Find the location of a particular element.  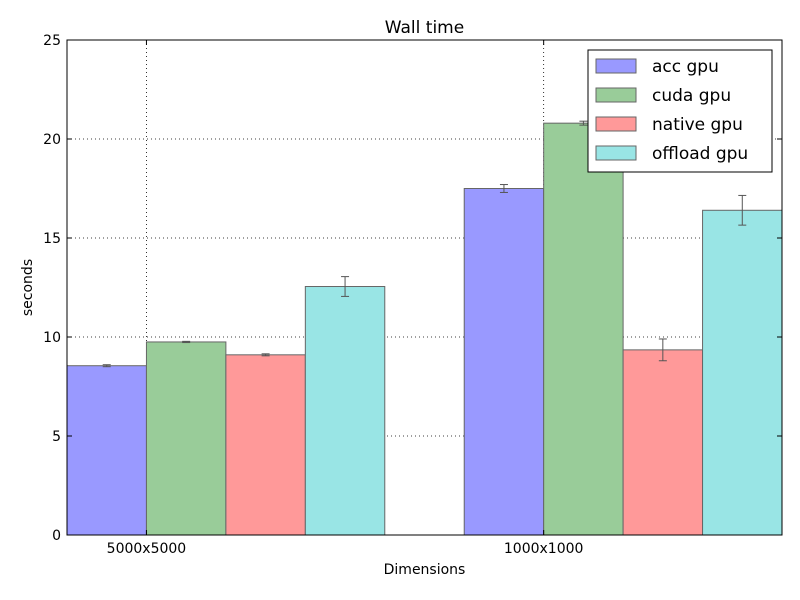

y-axis-label: seconds is located at coordinates (28, 287).